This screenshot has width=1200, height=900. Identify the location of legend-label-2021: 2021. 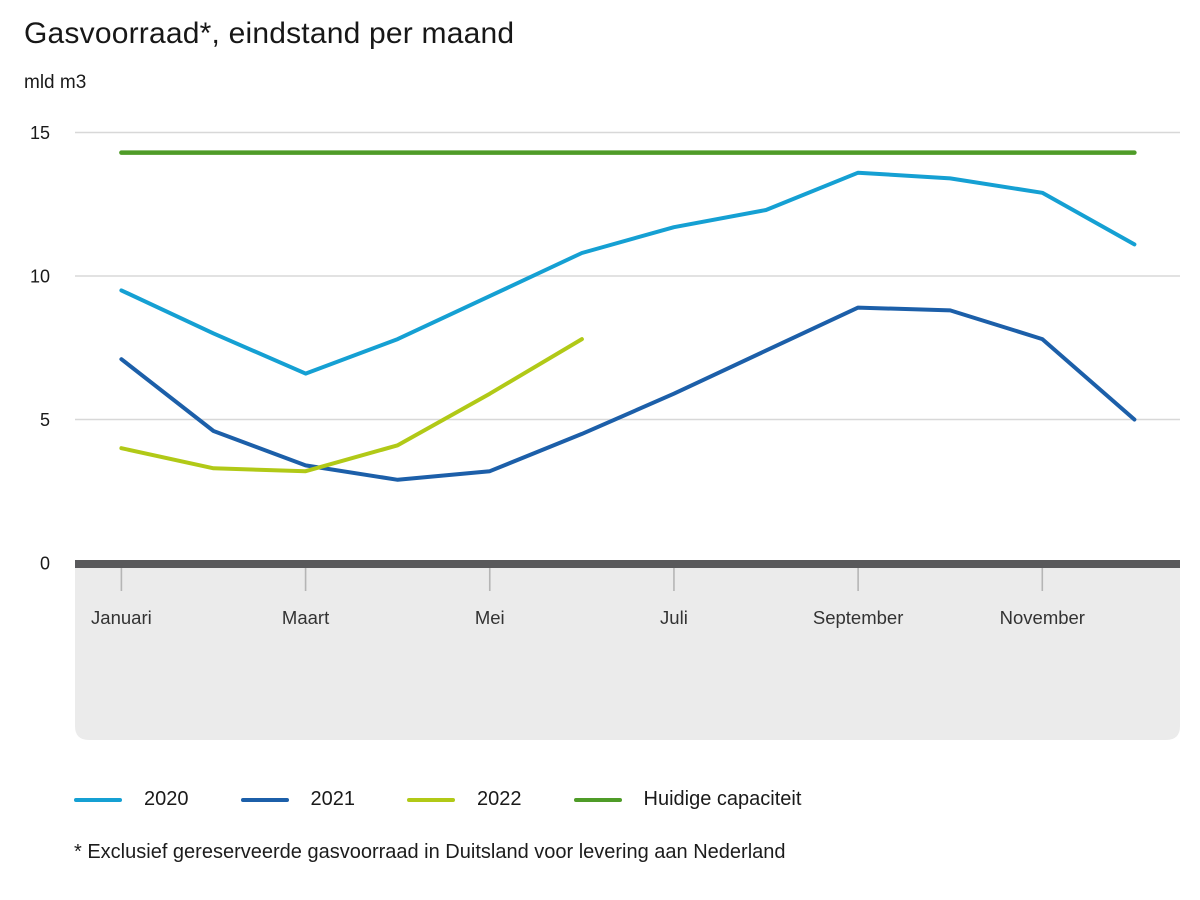
(333, 799).